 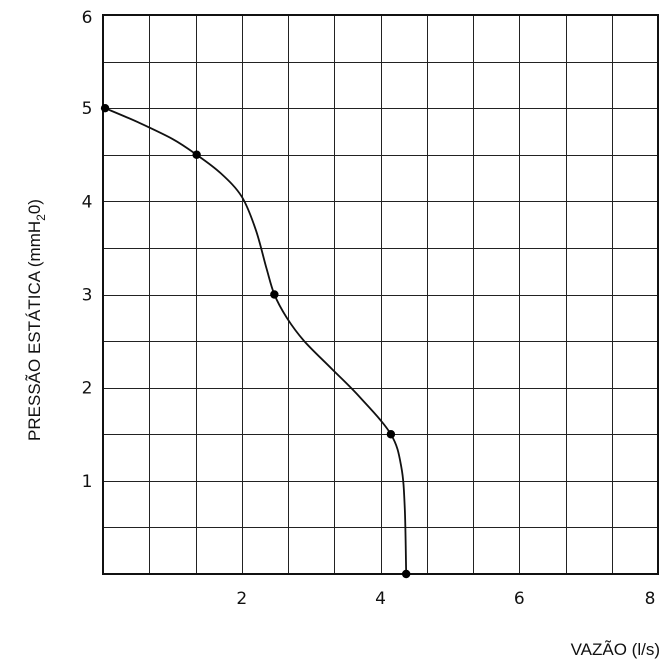 I want to click on x-axis-label: VAZÃO (l/s), so click(x=615, y=649).